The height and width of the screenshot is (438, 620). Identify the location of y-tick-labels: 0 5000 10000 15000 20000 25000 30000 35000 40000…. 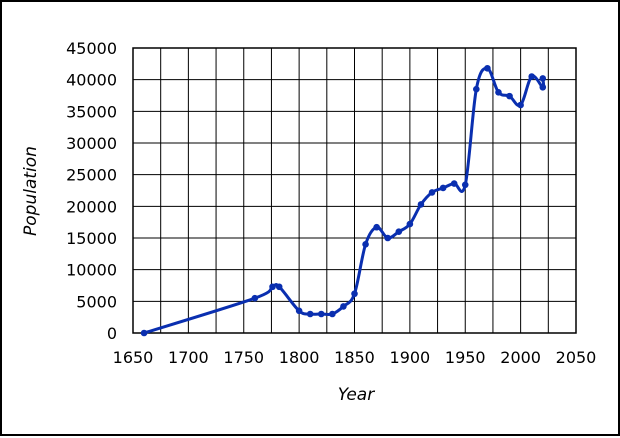
(91, 191).